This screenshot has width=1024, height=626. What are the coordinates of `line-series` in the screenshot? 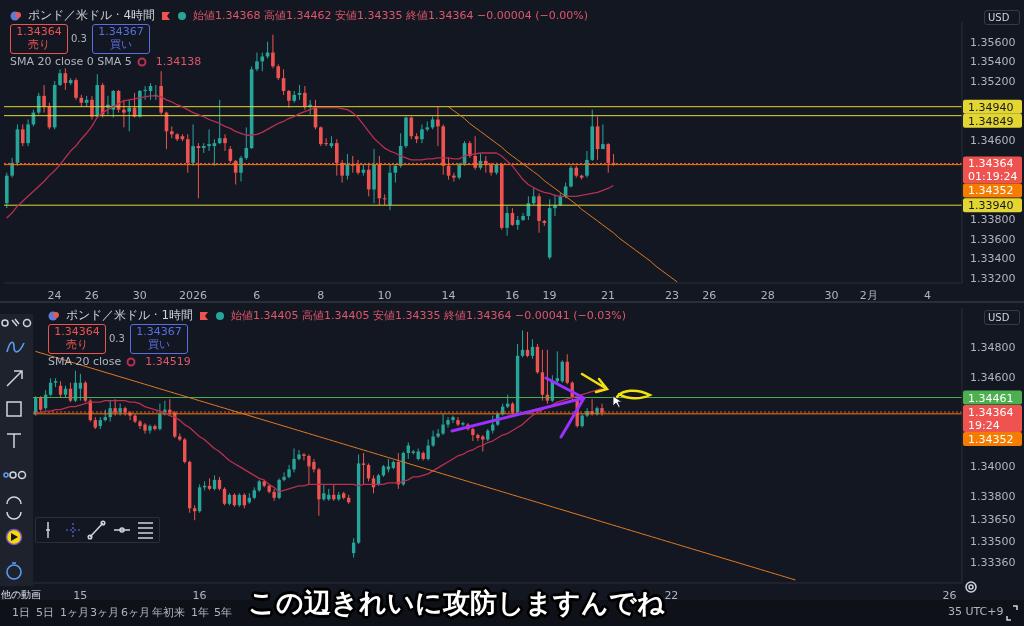 It's located at (562, 194).